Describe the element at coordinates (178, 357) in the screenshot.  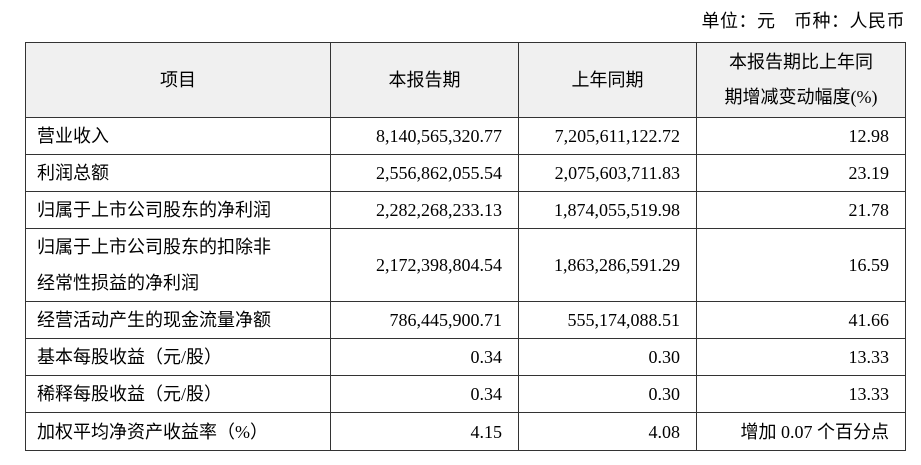
I see `row-item-label: 基本每股收益（元/股）` at that location.